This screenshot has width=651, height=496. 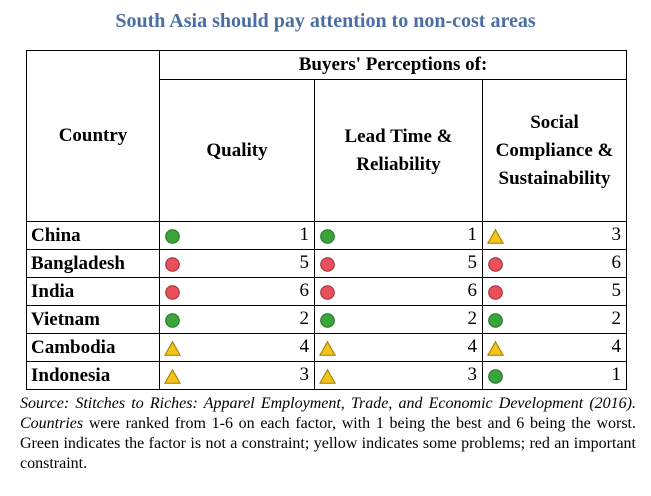 What do you see at coordinates (554, 122) in the screenshot?
I see `column-header-line: Social` at bounding box center [554, 122].